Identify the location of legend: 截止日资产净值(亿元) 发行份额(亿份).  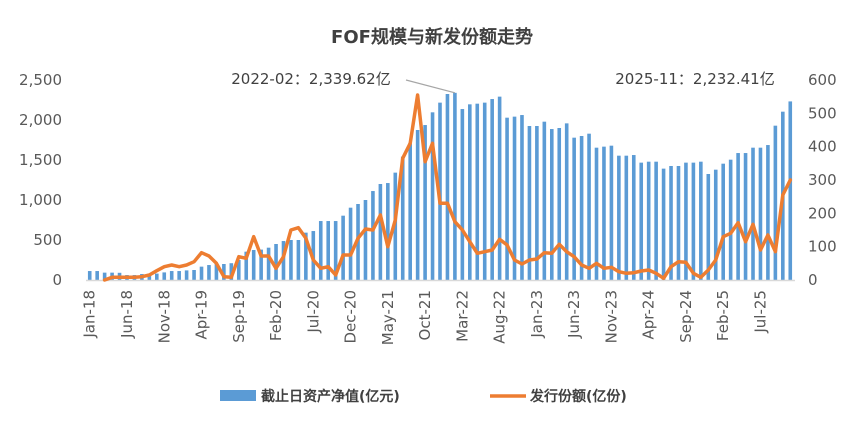
(423, 396).